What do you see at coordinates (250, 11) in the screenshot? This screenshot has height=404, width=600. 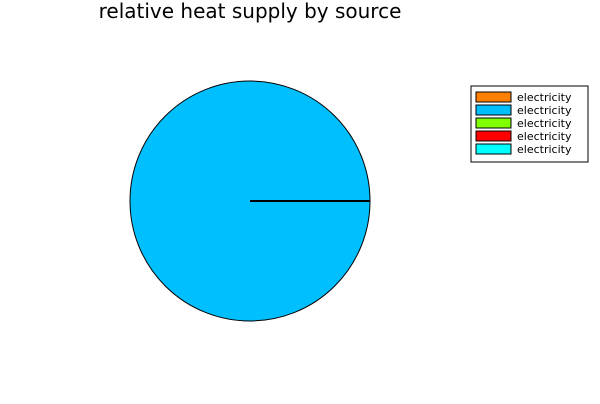 I see `chart-title: relative heat supply by source` at bounding box center [250, 11].